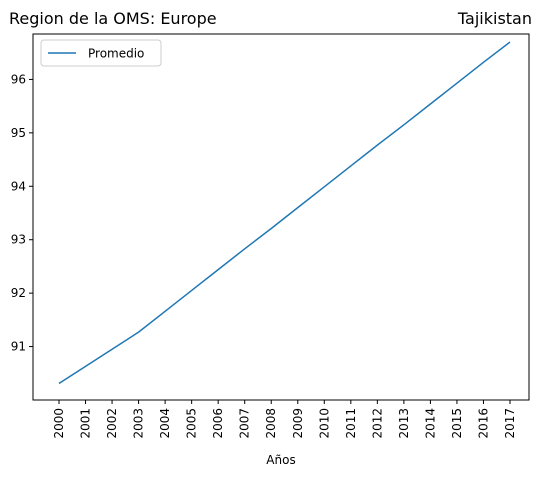 Image resolution: width=543 pixels, height=480 pixels. Describe the element at coordinates (165, 423) in the screenshot. I see `x-tick-label: 2004` at that location.